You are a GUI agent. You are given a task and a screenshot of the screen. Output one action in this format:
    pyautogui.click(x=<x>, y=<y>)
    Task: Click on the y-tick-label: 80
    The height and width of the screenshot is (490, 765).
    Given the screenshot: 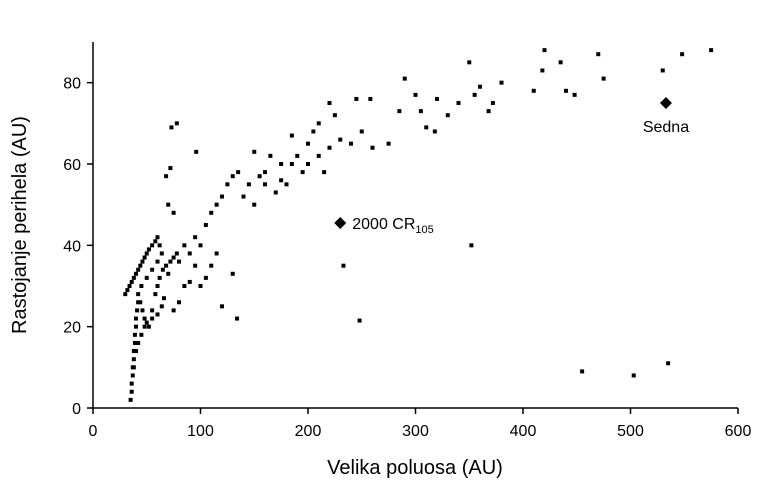 What is the action you would take?
    pyautogui.click(x=72, y=84)
    